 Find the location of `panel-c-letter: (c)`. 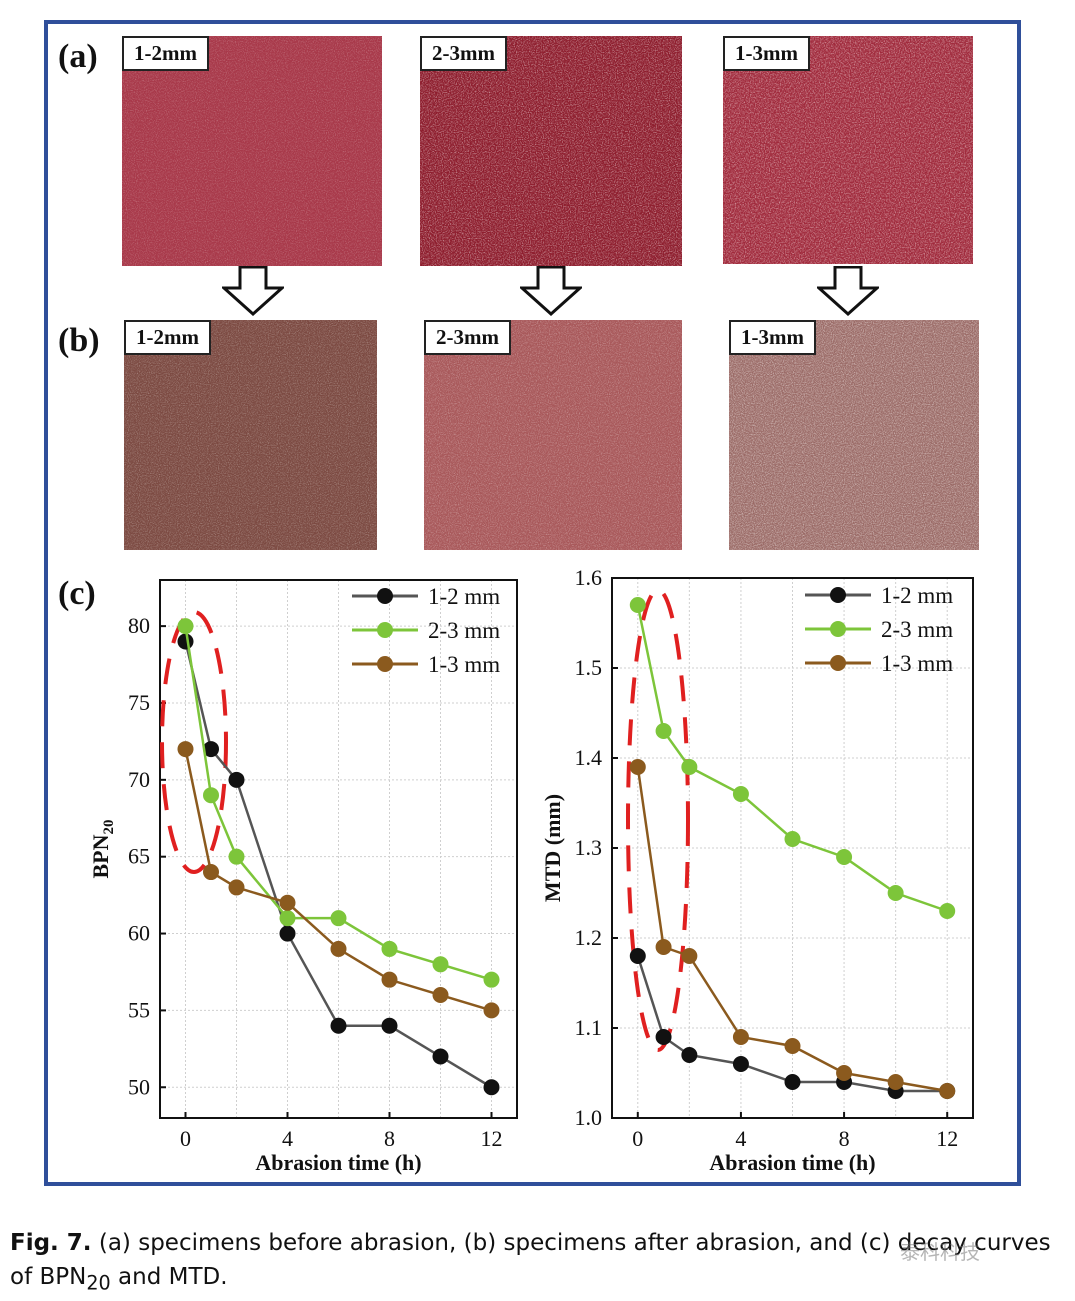

panel-c-letter: (c) is located at coordinates (77, 593).